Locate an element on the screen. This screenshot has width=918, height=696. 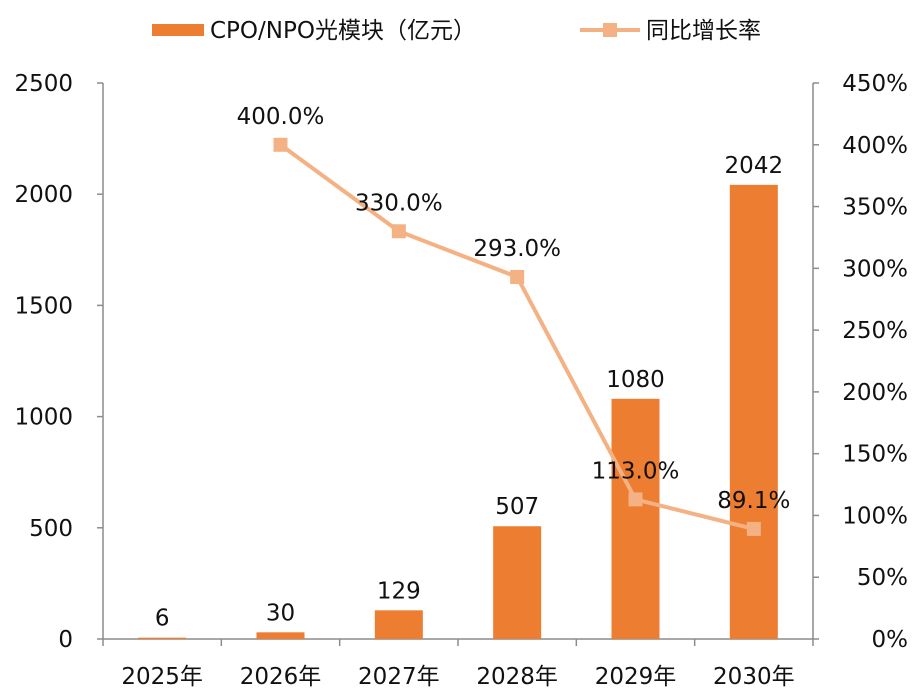
legend: CPO/NPO光模块（亿元） 同比增长率 is located at coordinates (456, 31).